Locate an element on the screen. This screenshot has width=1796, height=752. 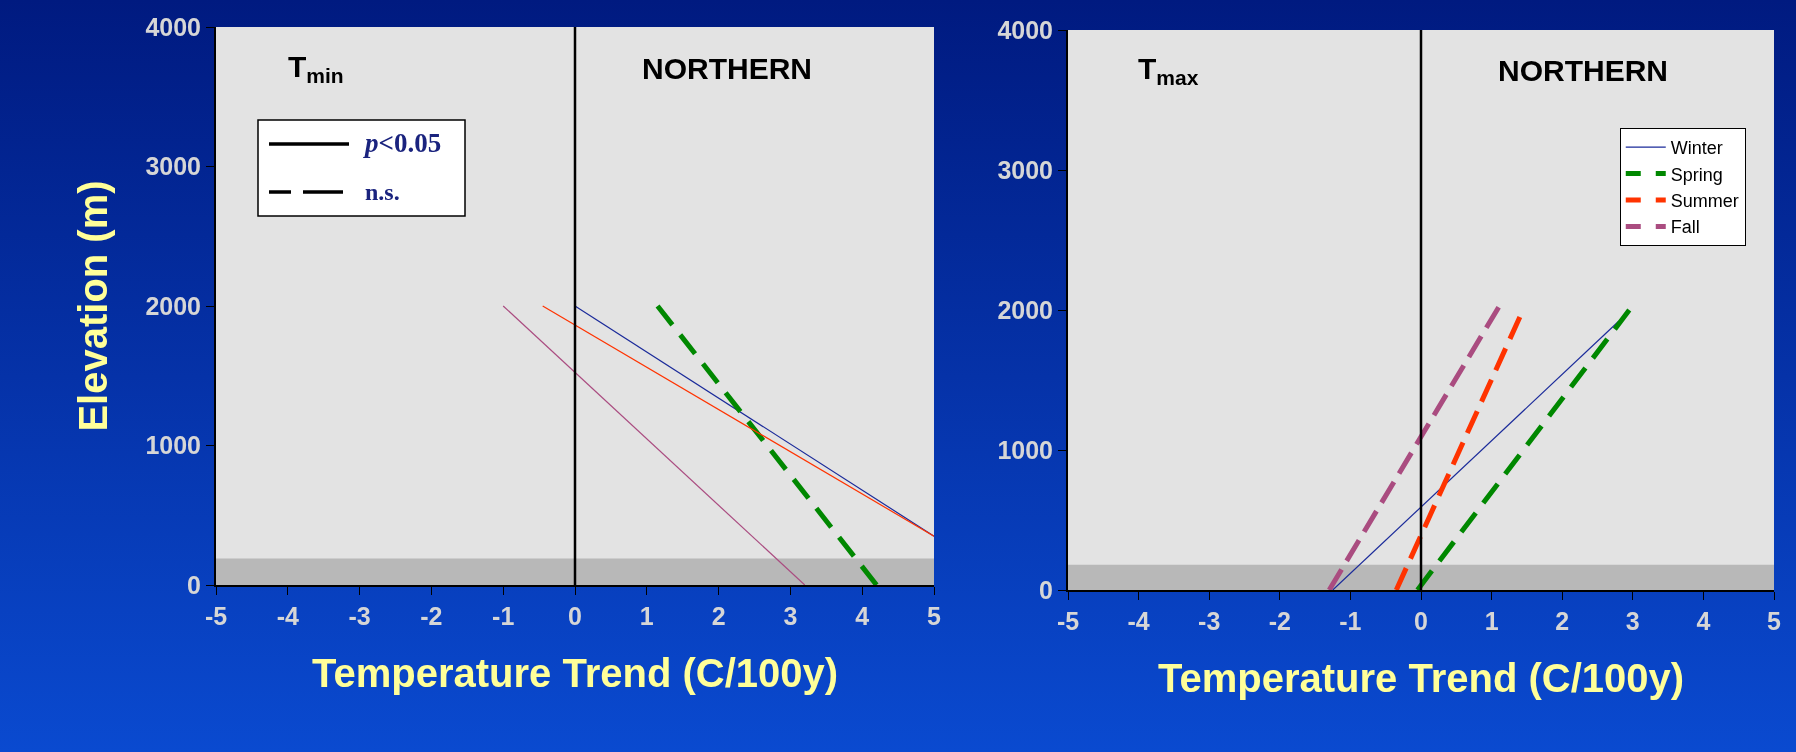
legend-label: Winter is located at coordinates (1696, 148).